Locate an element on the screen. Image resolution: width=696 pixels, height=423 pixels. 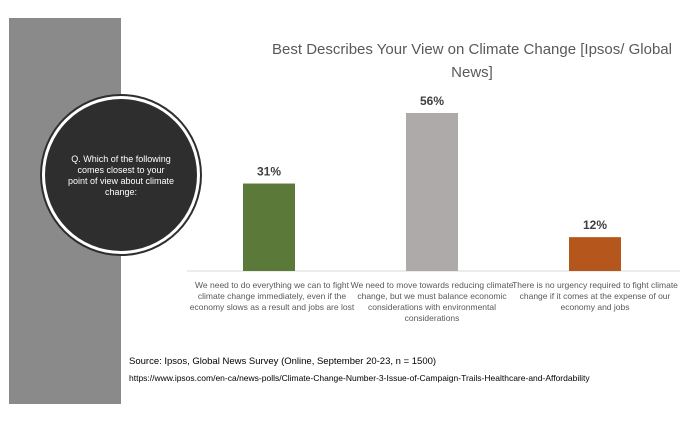
data-label-1: 31% is located at coordinates (269, 172).